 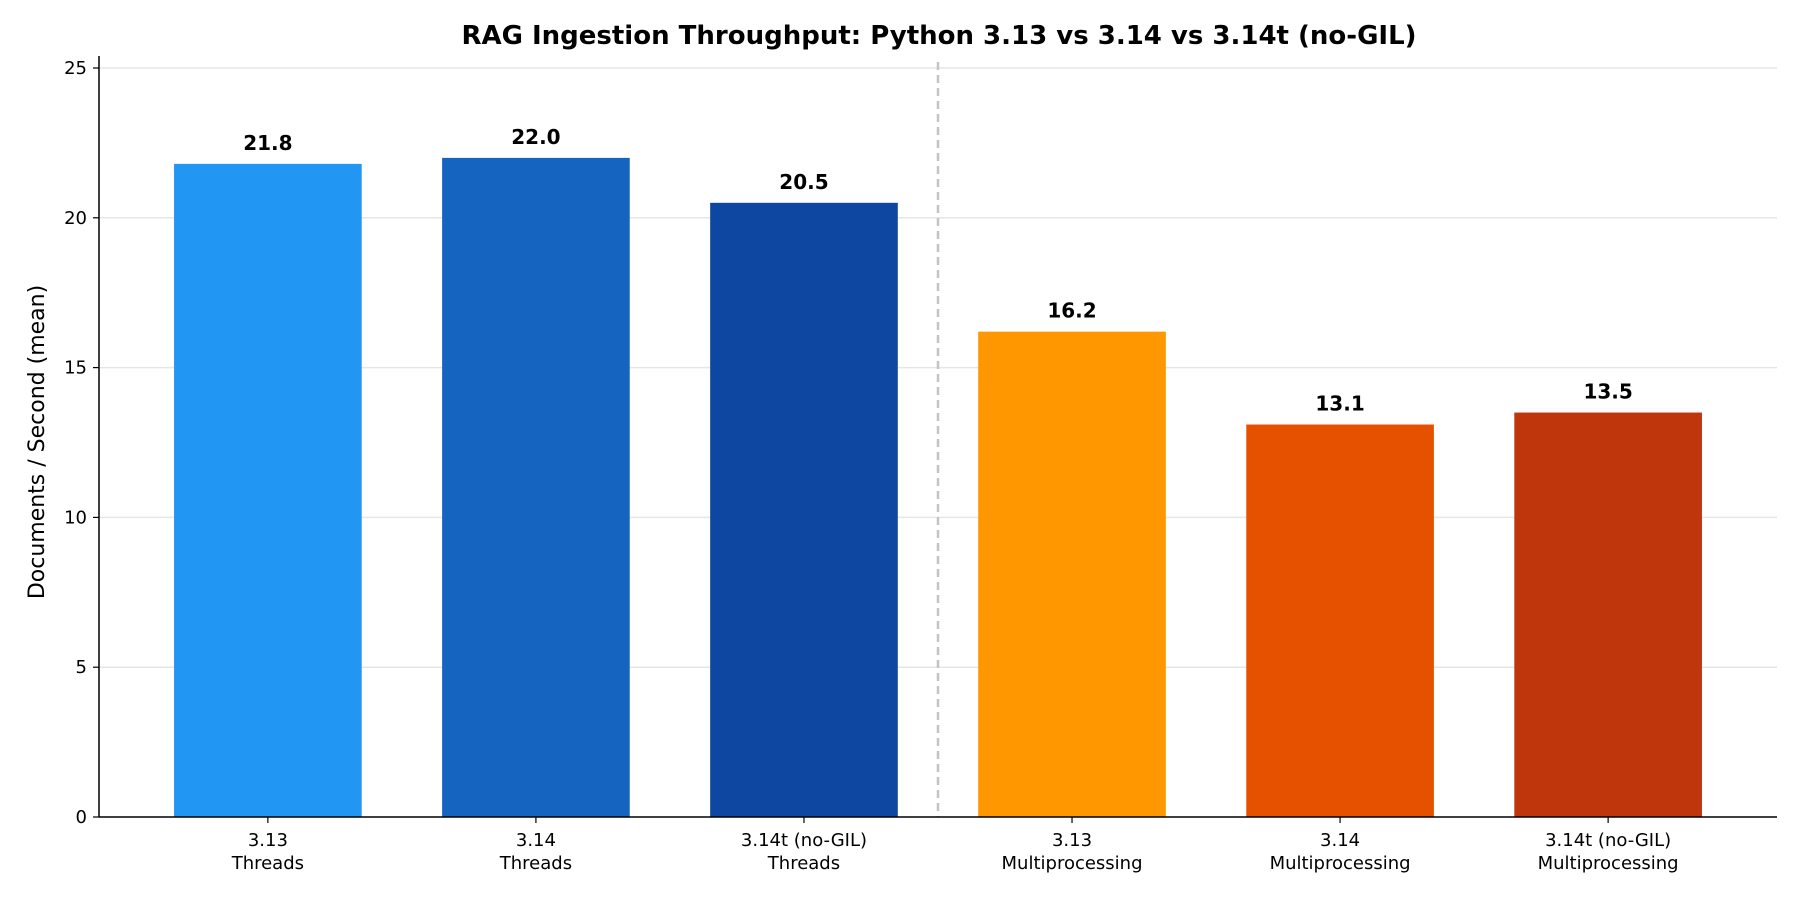 I want to click on data-label: 13.1, so click(x=1339, y=404).